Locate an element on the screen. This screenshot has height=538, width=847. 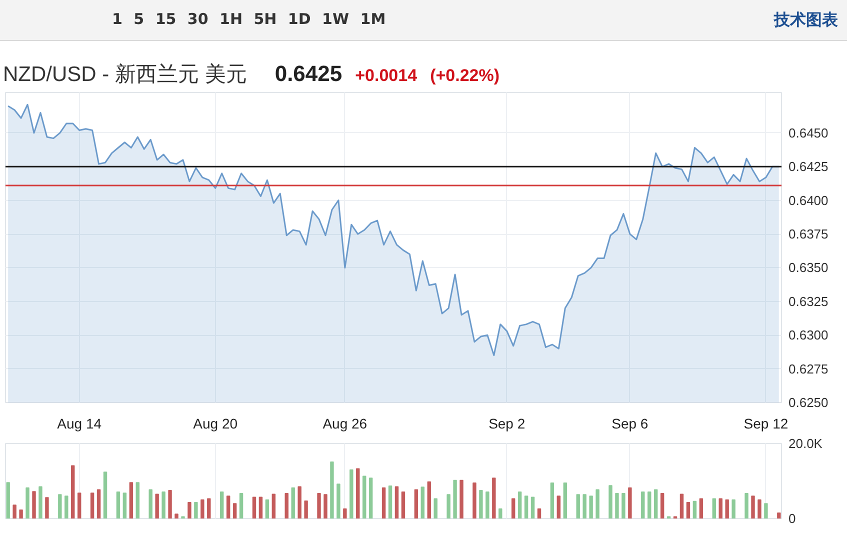
chart-title: NZD/USD - 新西兰元 美元 is located at coordinates (125, 74).